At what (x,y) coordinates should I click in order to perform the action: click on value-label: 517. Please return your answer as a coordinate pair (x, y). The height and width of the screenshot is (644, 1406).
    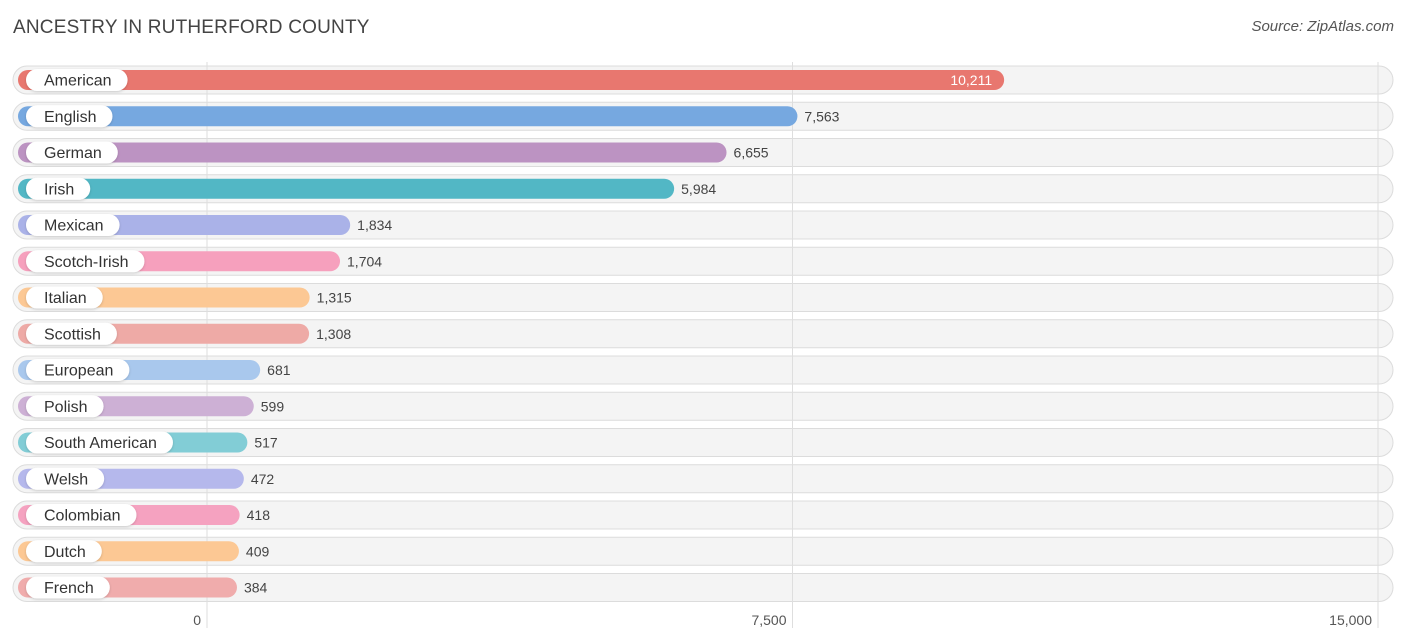
    Looking at the image, I should click on (266, 443).